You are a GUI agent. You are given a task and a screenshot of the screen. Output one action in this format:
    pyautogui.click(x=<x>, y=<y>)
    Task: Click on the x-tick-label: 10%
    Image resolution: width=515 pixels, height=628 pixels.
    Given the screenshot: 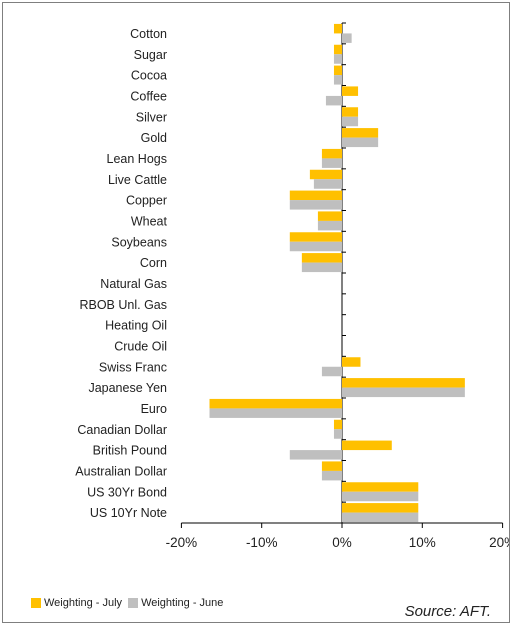 What is the action you would take?
    pyautogui.click(x=422, y=542)
    